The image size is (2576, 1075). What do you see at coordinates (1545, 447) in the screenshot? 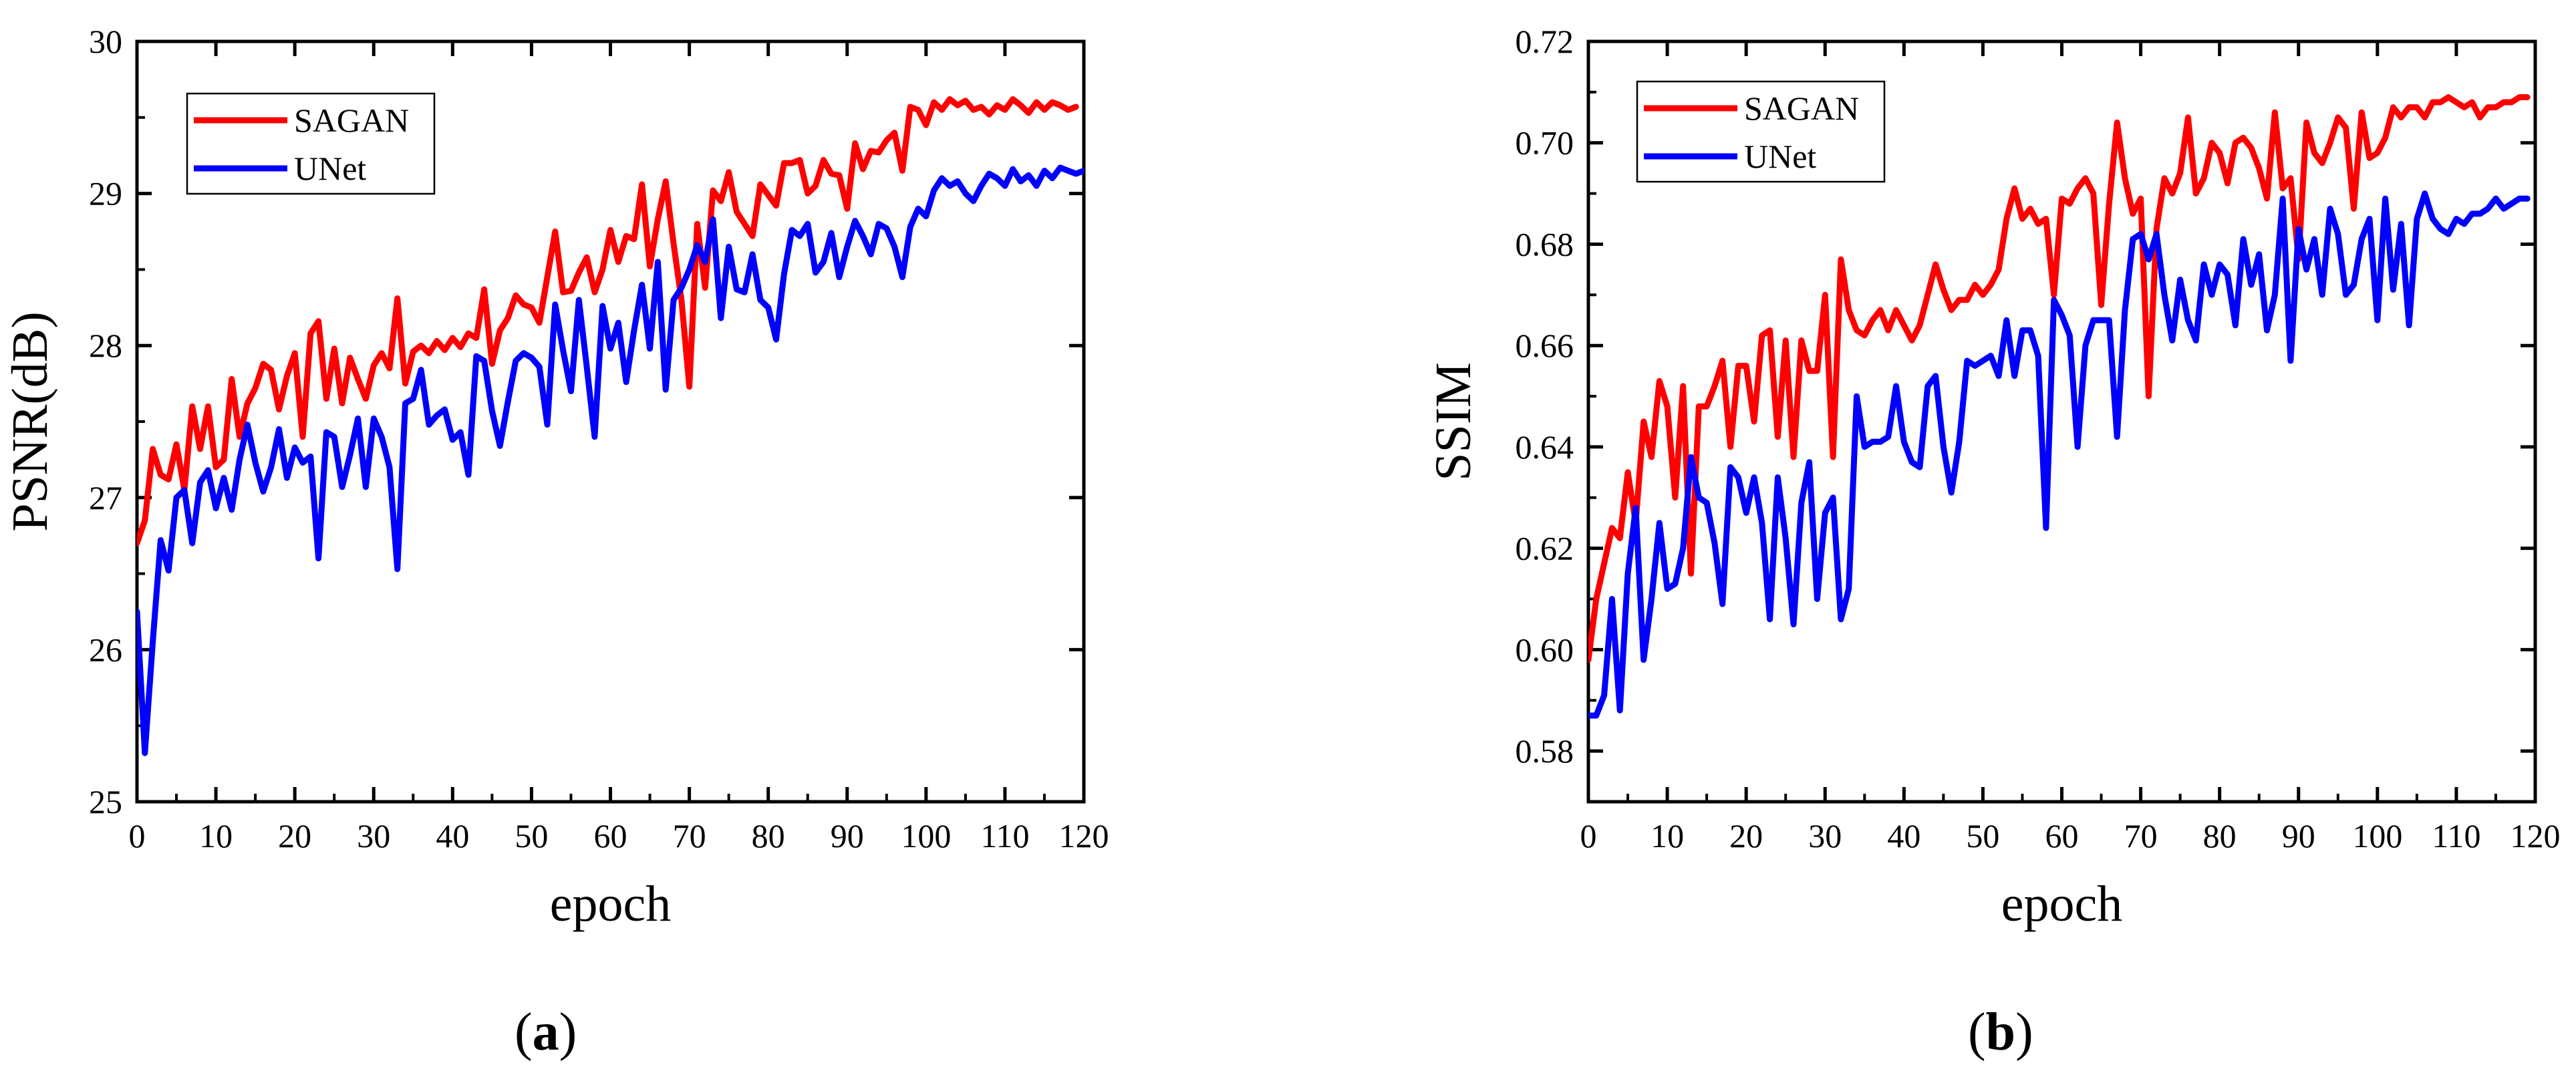
I see `y-tick-label: 0.64` at bounding box center [1545, 447].